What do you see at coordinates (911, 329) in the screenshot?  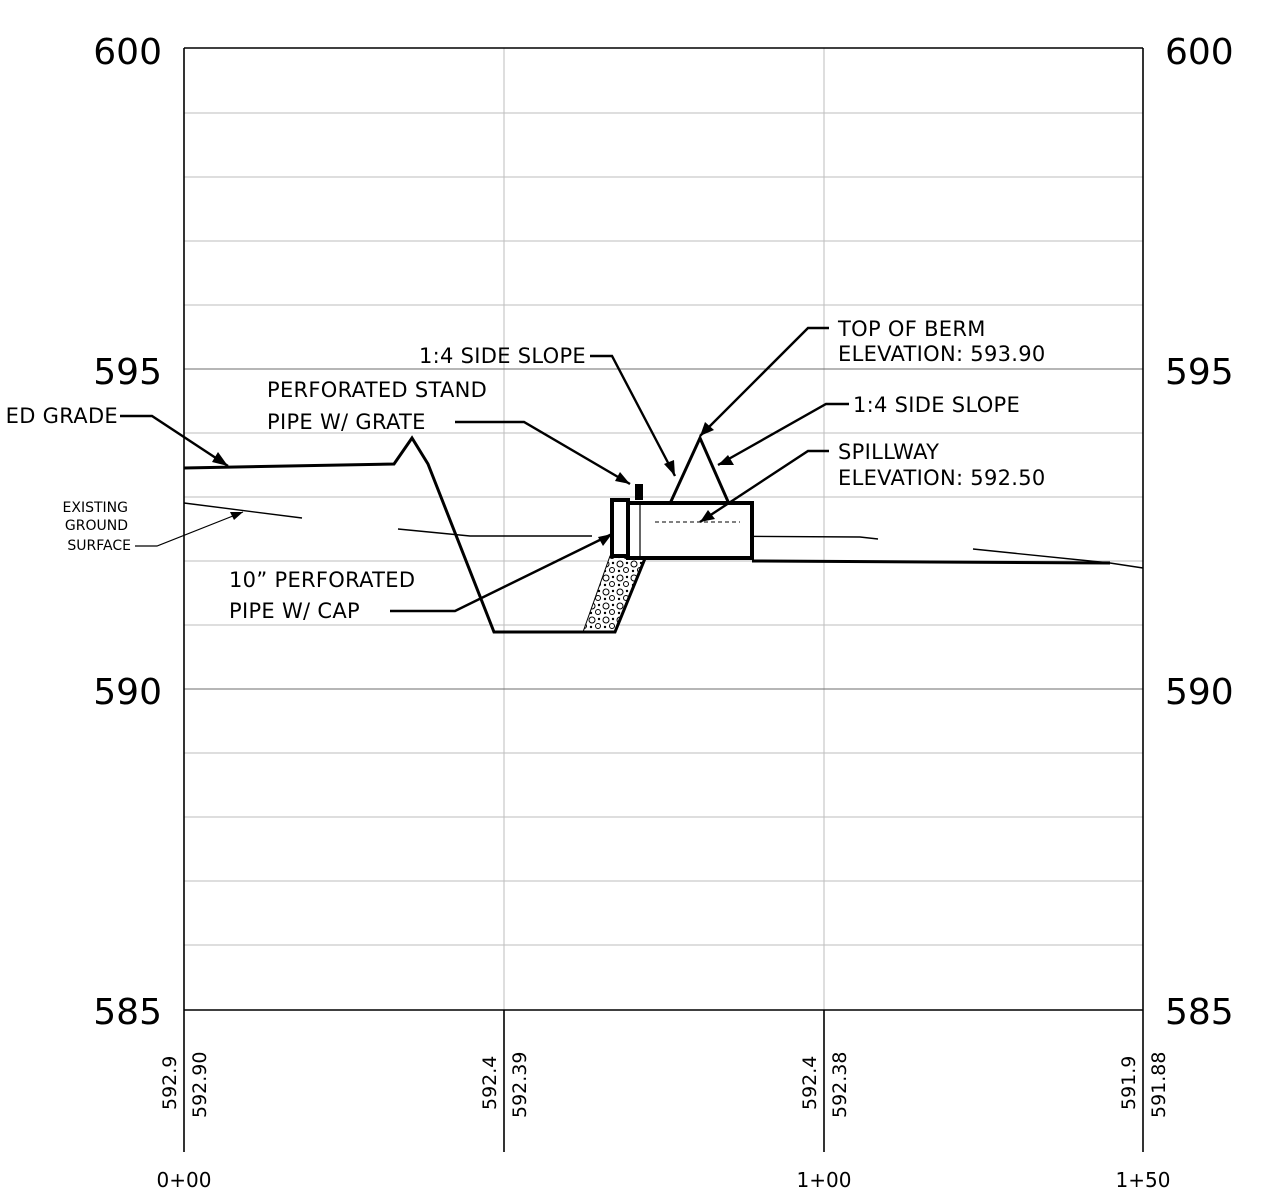 I see `top-of-berm-label-line1: TOP OF BERM` at bounding box center [911, 329].